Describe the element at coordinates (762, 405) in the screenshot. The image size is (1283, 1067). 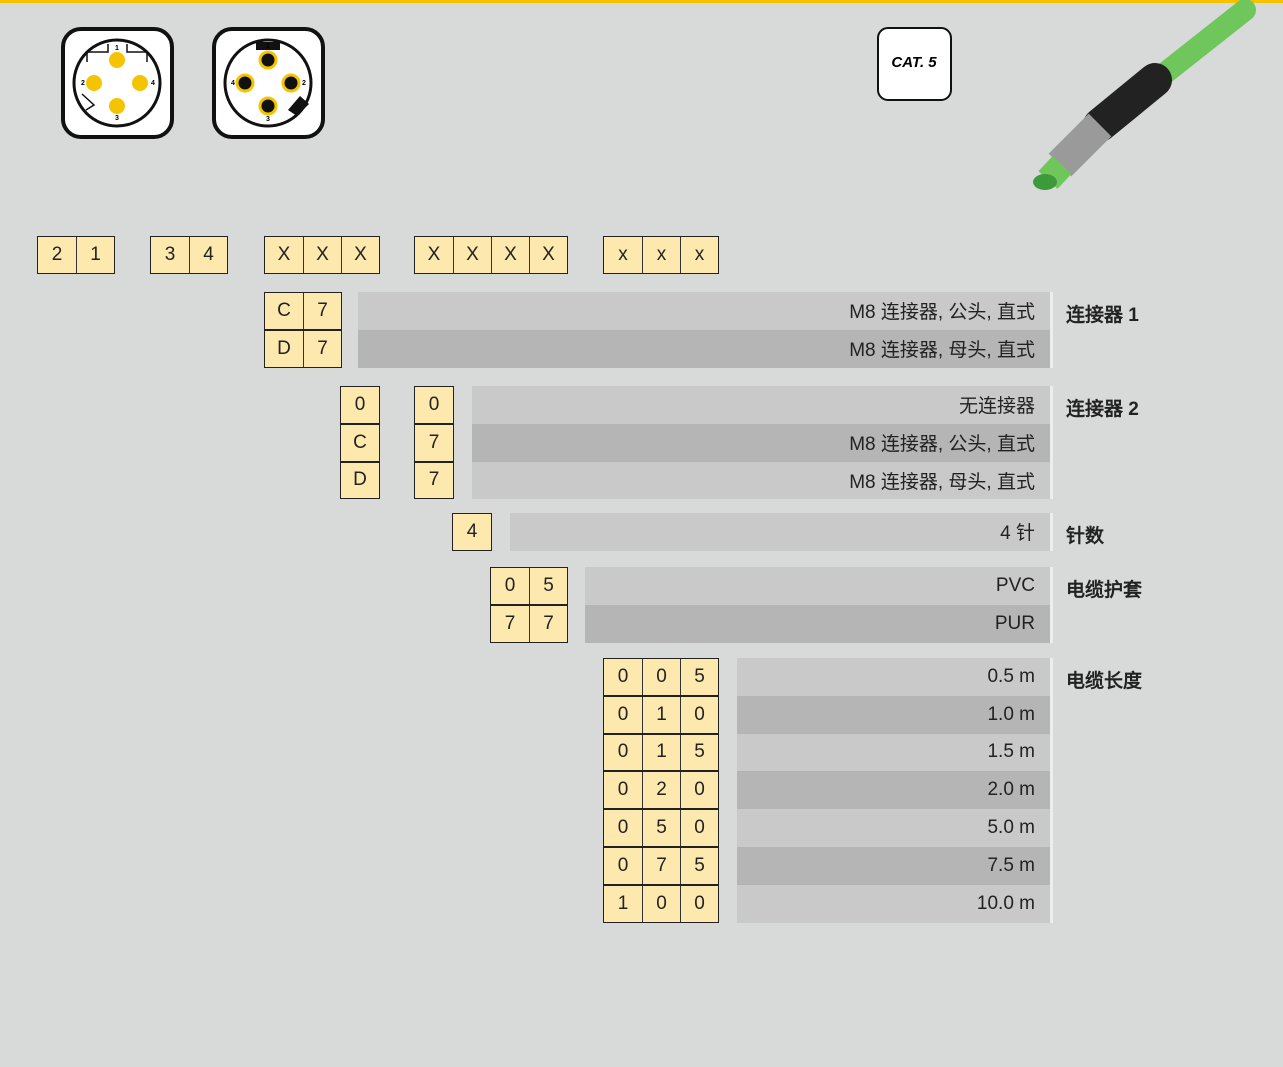
I see `description-bar: 无连接器` at that location.